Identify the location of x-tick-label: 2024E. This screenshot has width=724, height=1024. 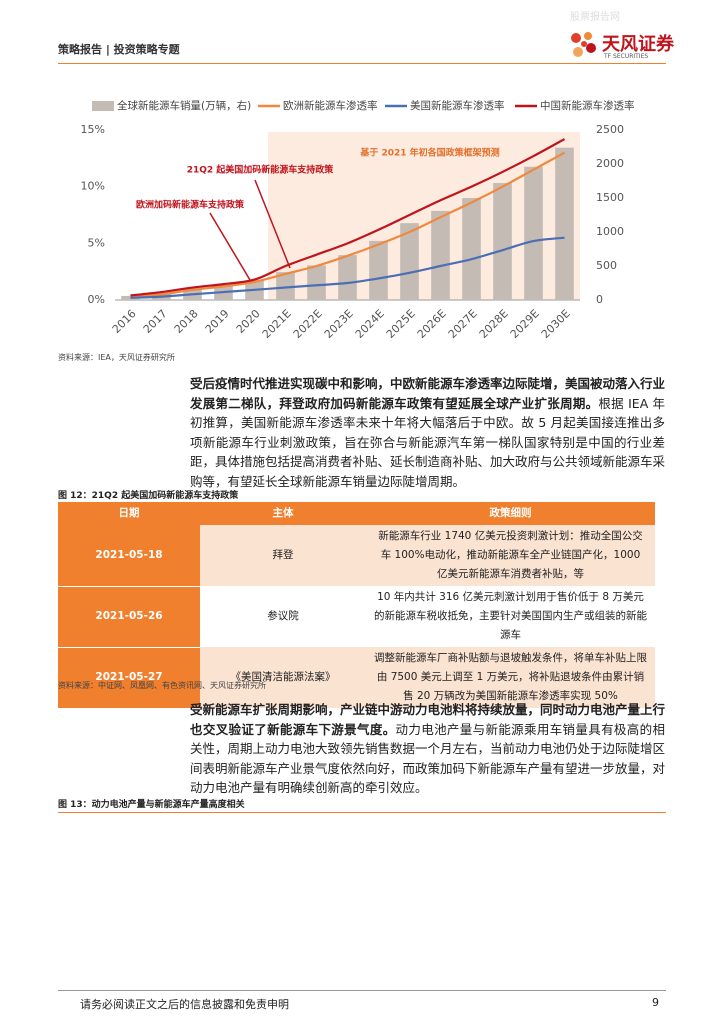
(370, 324).